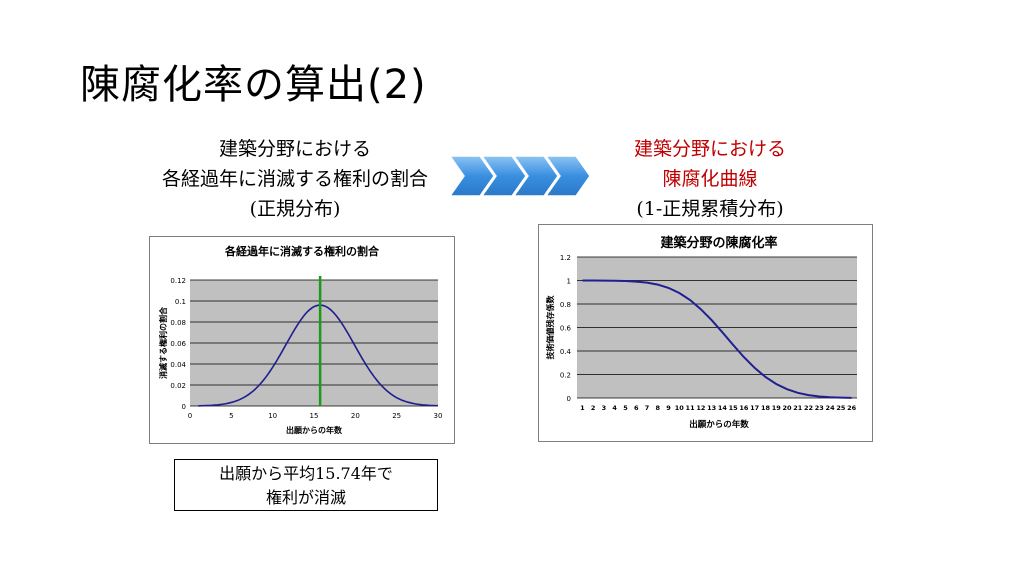 Image resolution: width=1024 pixels, height=576 pixels. Describe the element at coordinates (566, 329) in the screenshot. I see `chart2-y-tick-label: 0.6` at that location.